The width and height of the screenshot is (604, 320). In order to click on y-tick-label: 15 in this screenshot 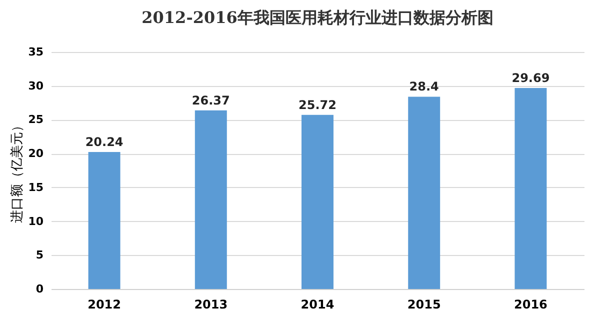, I will do `click(36, 187)`.